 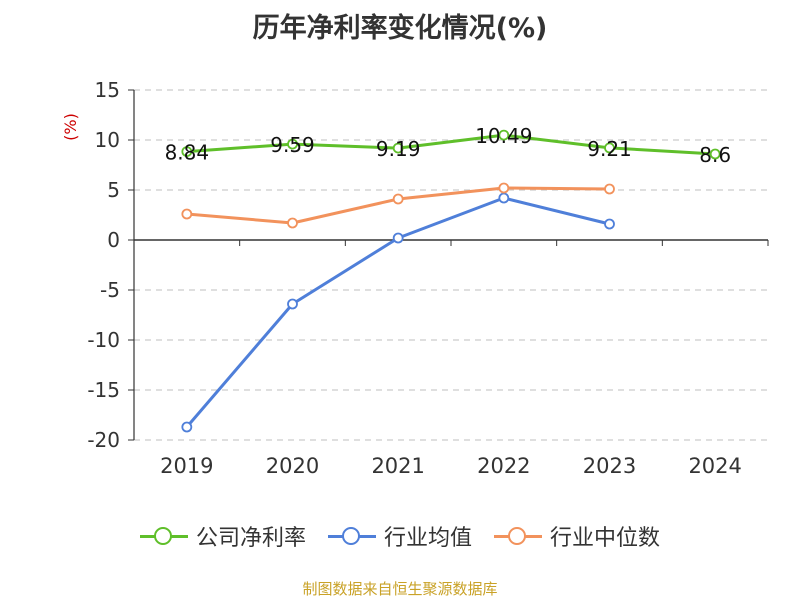 What do you see at coordinates (186, 466) in the screenshot?
I see `x-tick-label: 2019` at bounding box center [186, 466].